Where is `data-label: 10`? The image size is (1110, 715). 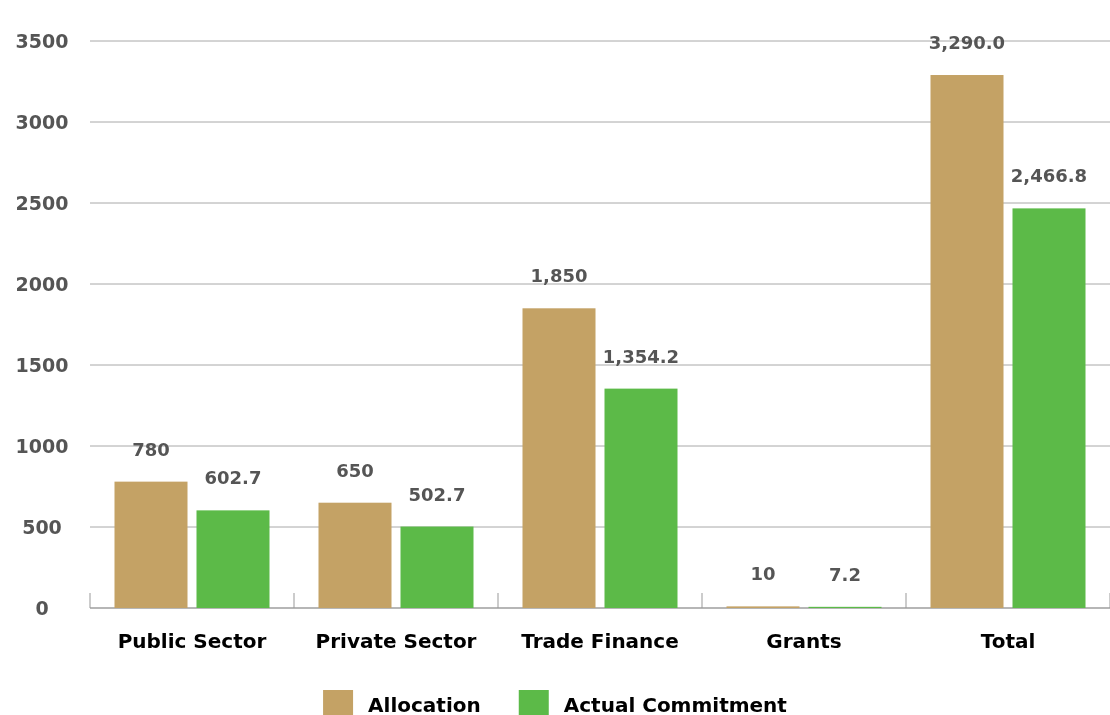 data-label: 10 is located at coordinates (763, 574).